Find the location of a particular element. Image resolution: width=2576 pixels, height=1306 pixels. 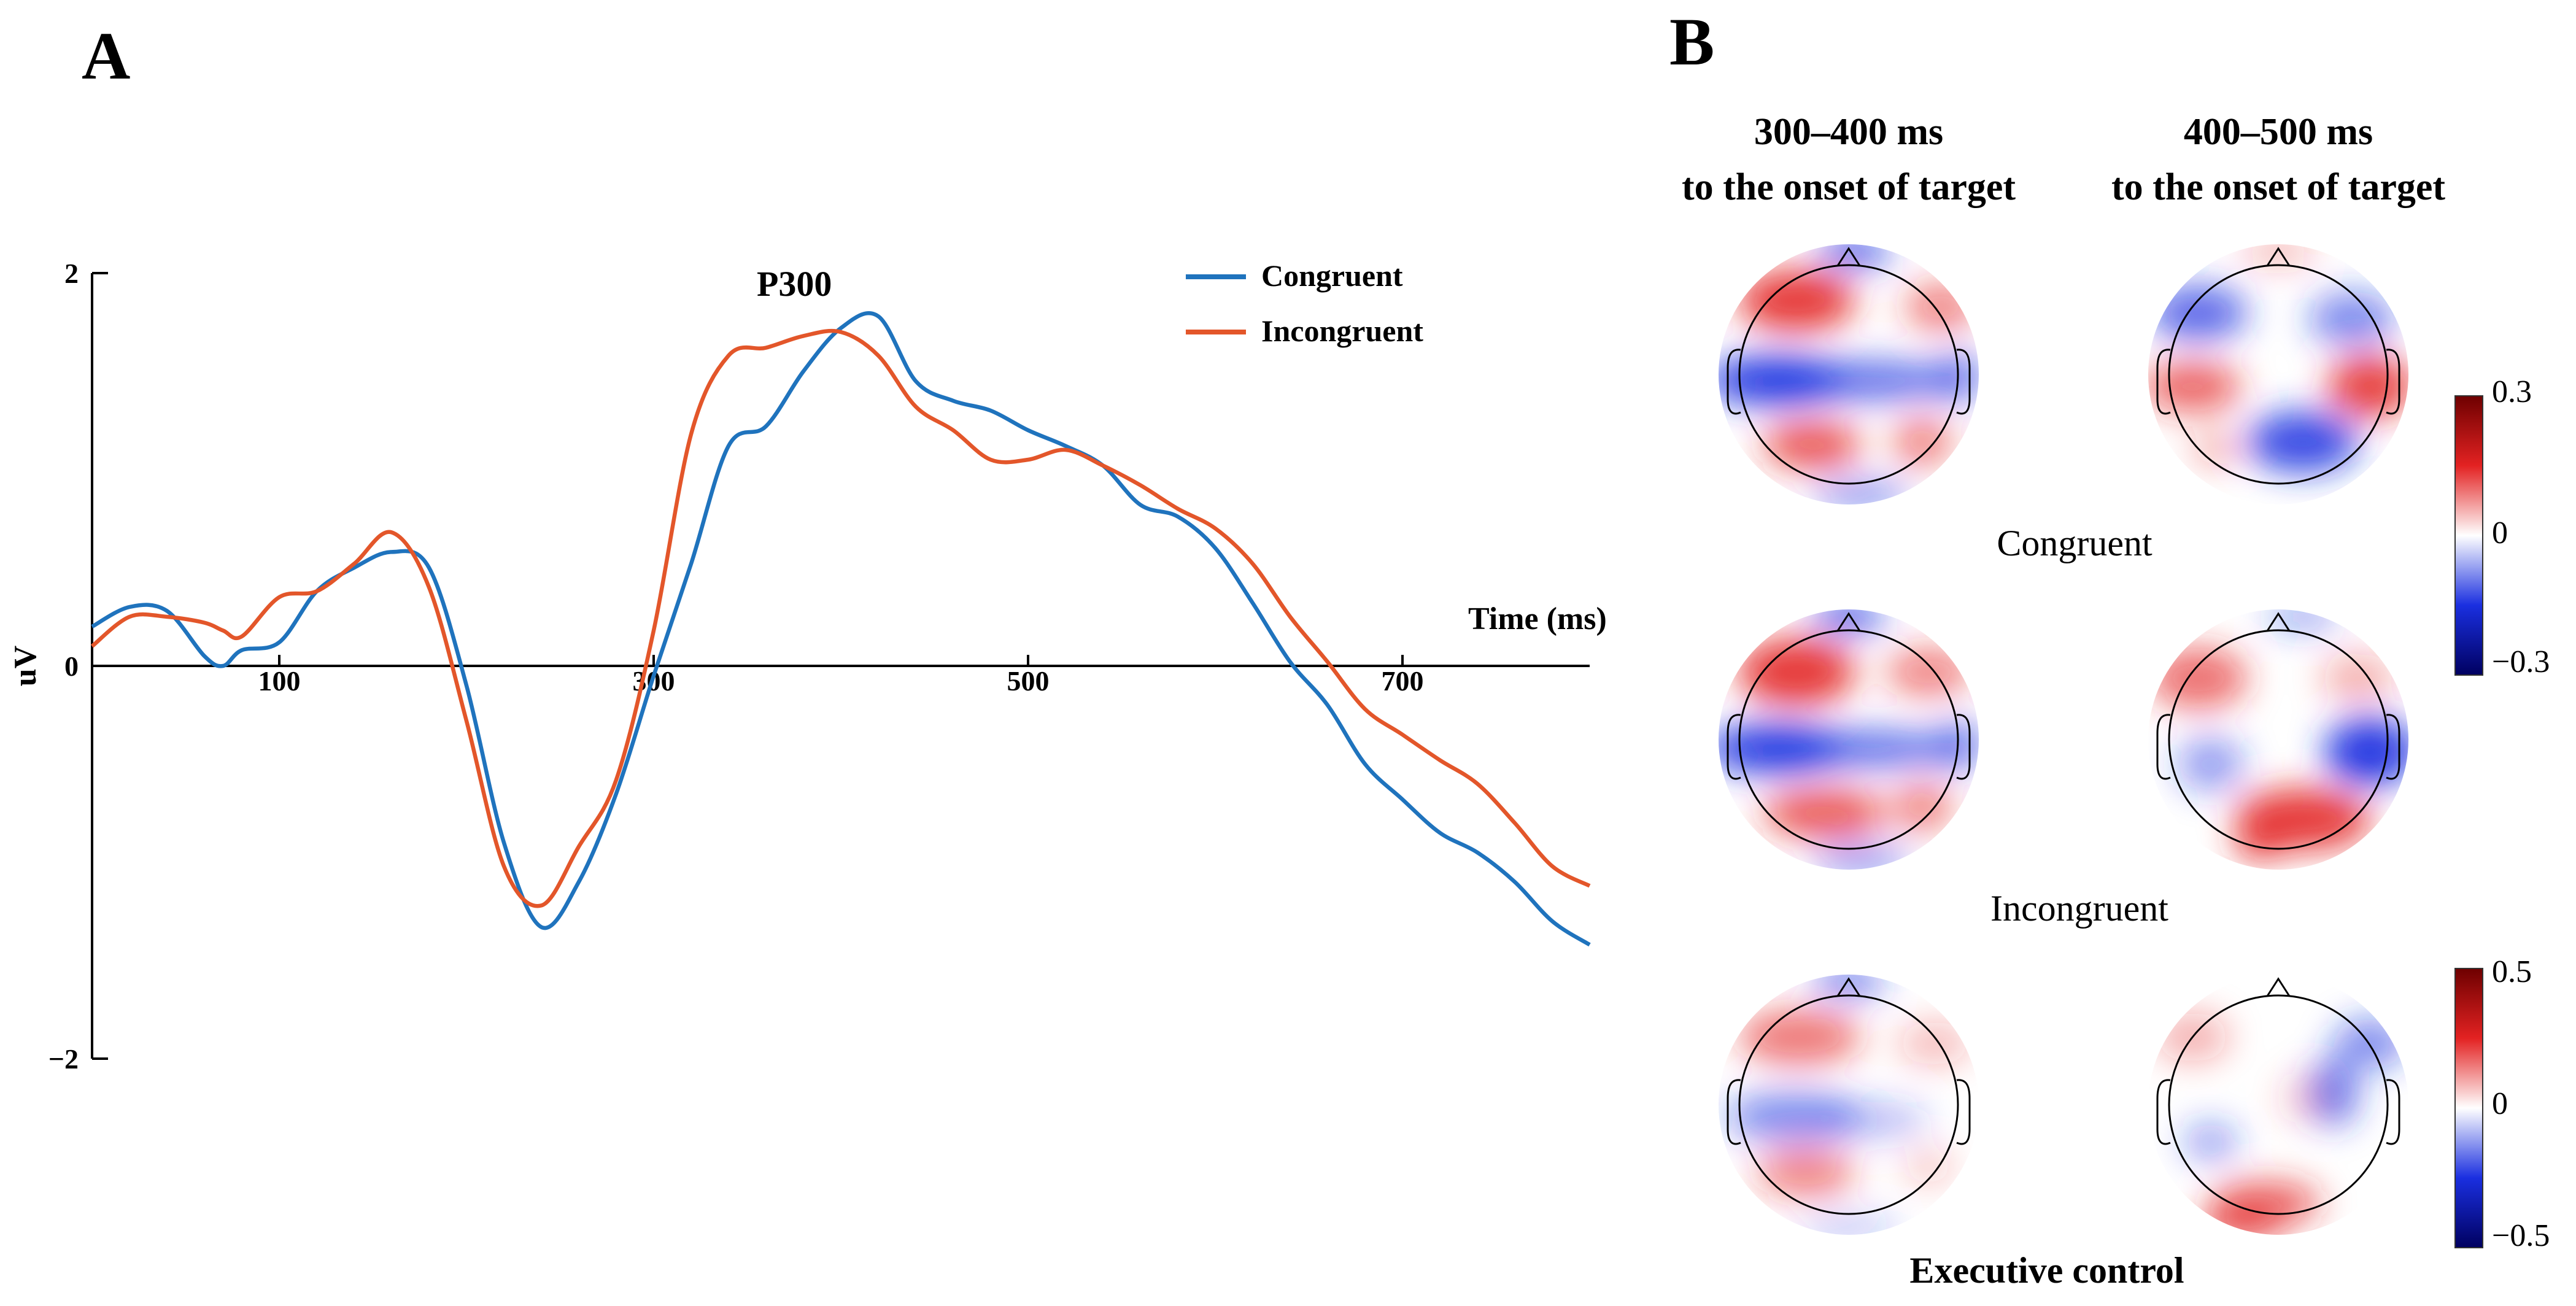

x-tick-label: 100 is located at coordinates (279, 681).